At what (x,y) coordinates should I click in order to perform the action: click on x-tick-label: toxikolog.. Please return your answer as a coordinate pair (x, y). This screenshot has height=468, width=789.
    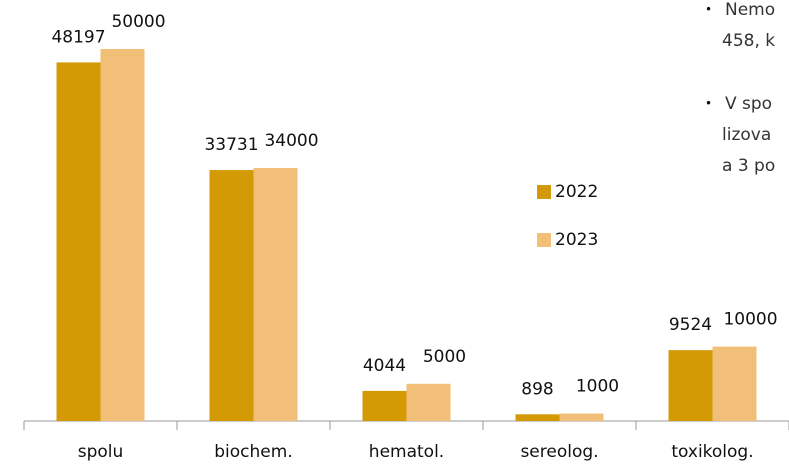
    Looking at the image, I should click on (712, 452).